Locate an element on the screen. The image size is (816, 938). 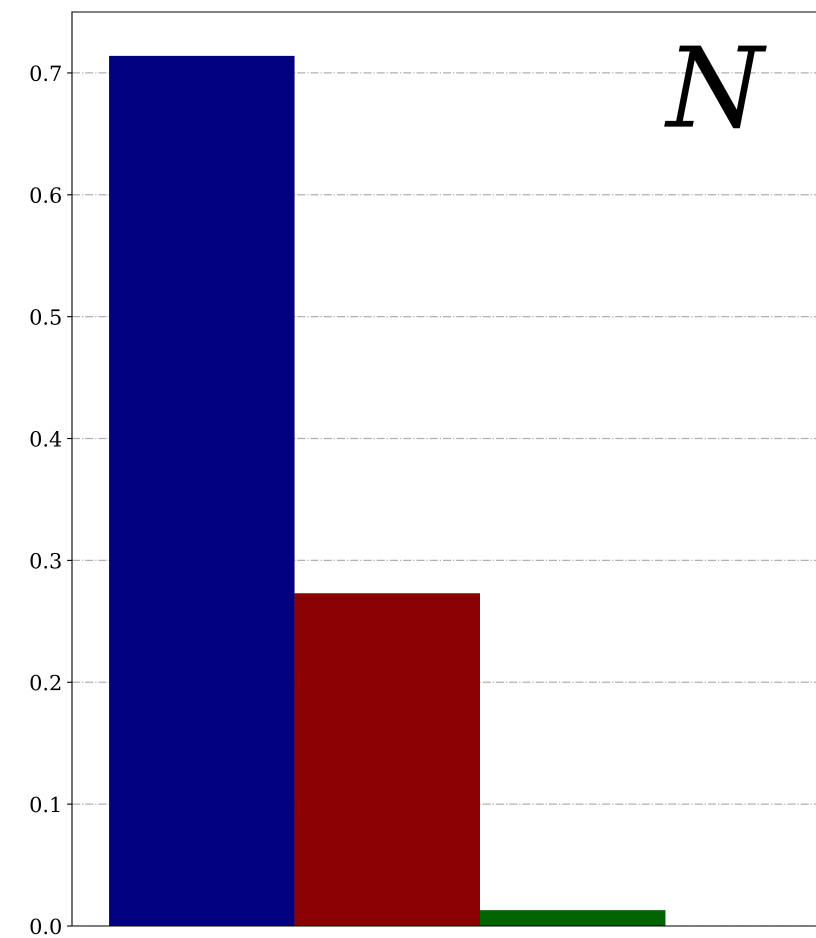
y-tick-label: 0.4 is located at coordinates (46, 438).